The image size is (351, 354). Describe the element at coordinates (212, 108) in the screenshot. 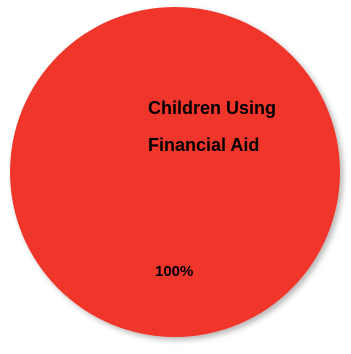

I see `slice-label-line-1: Children Using` at that location.